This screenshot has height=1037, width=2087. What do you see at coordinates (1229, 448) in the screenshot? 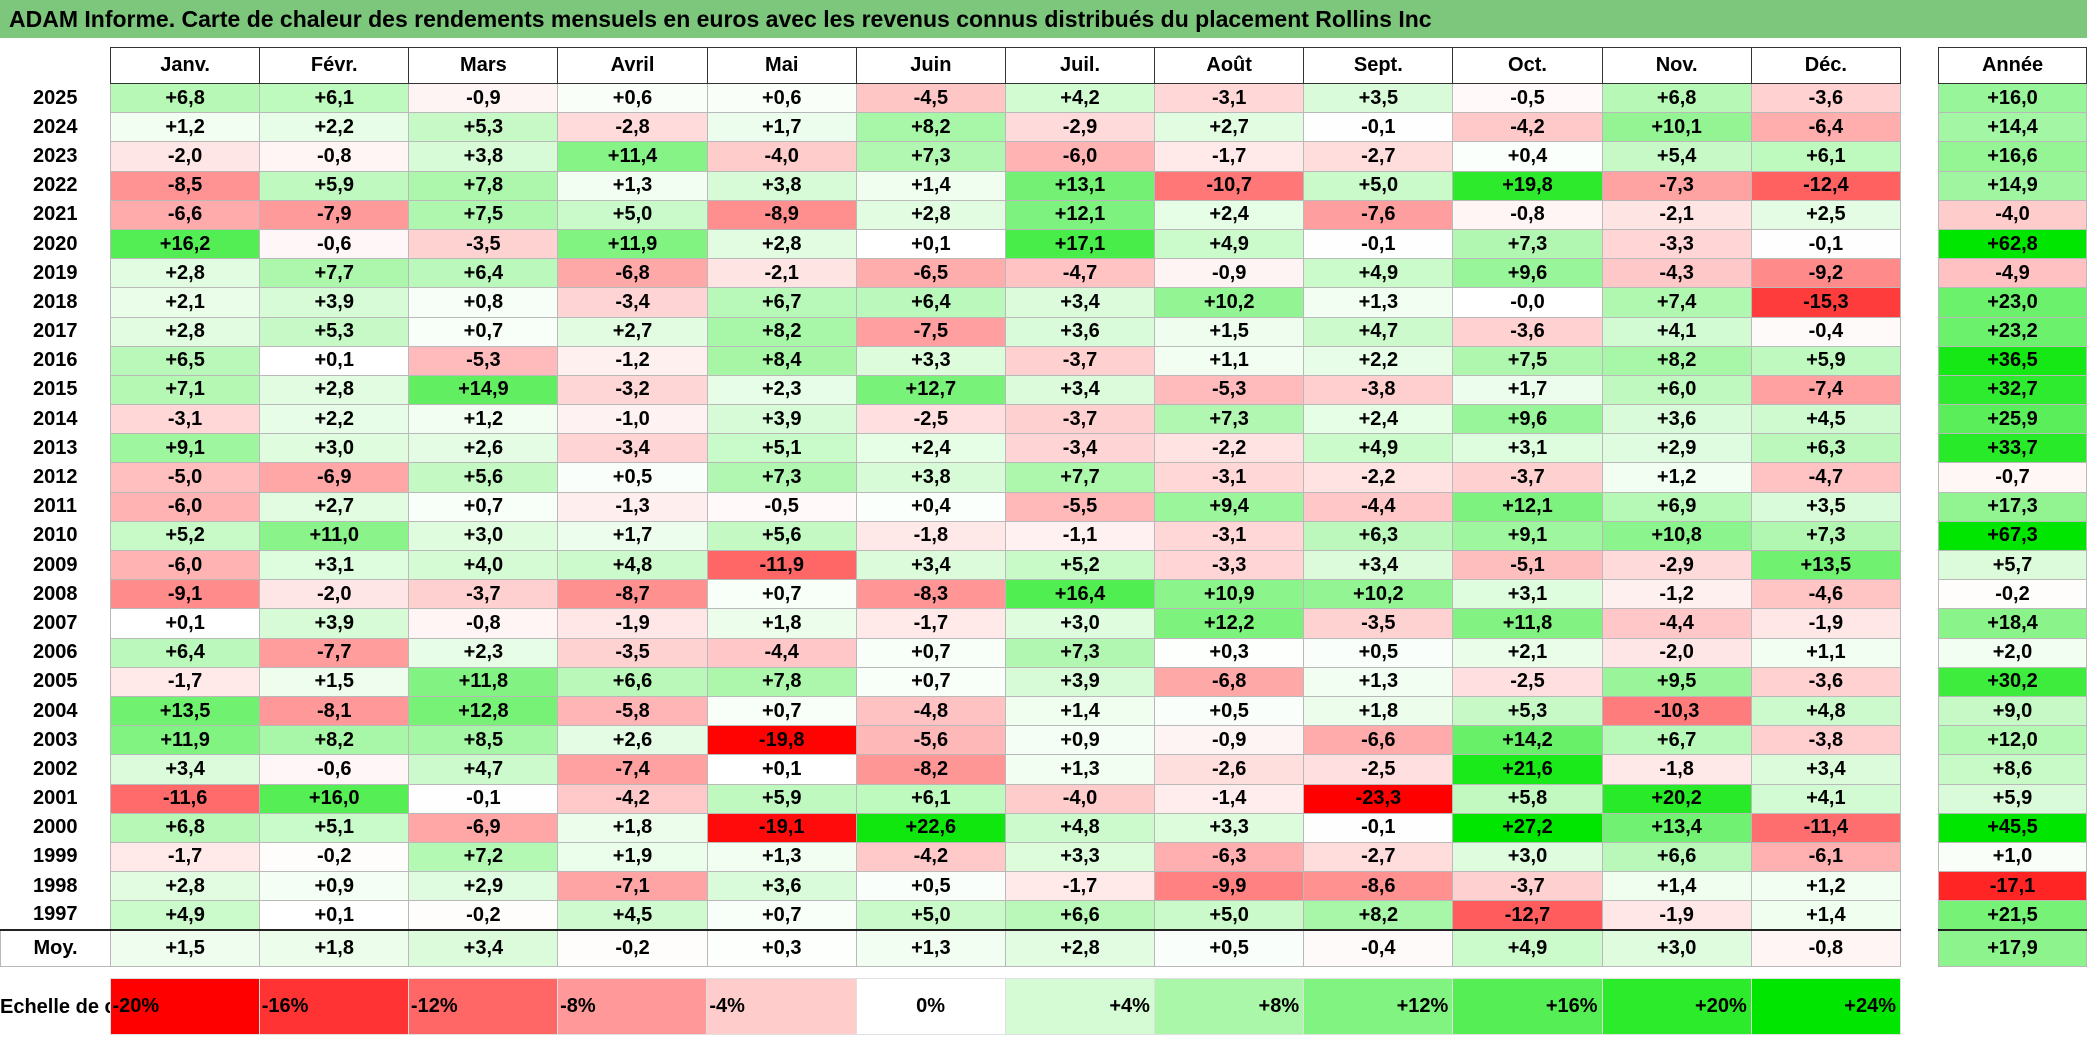
I see `heatmap-cell: -2,2` at bounding box center [1229, 448].